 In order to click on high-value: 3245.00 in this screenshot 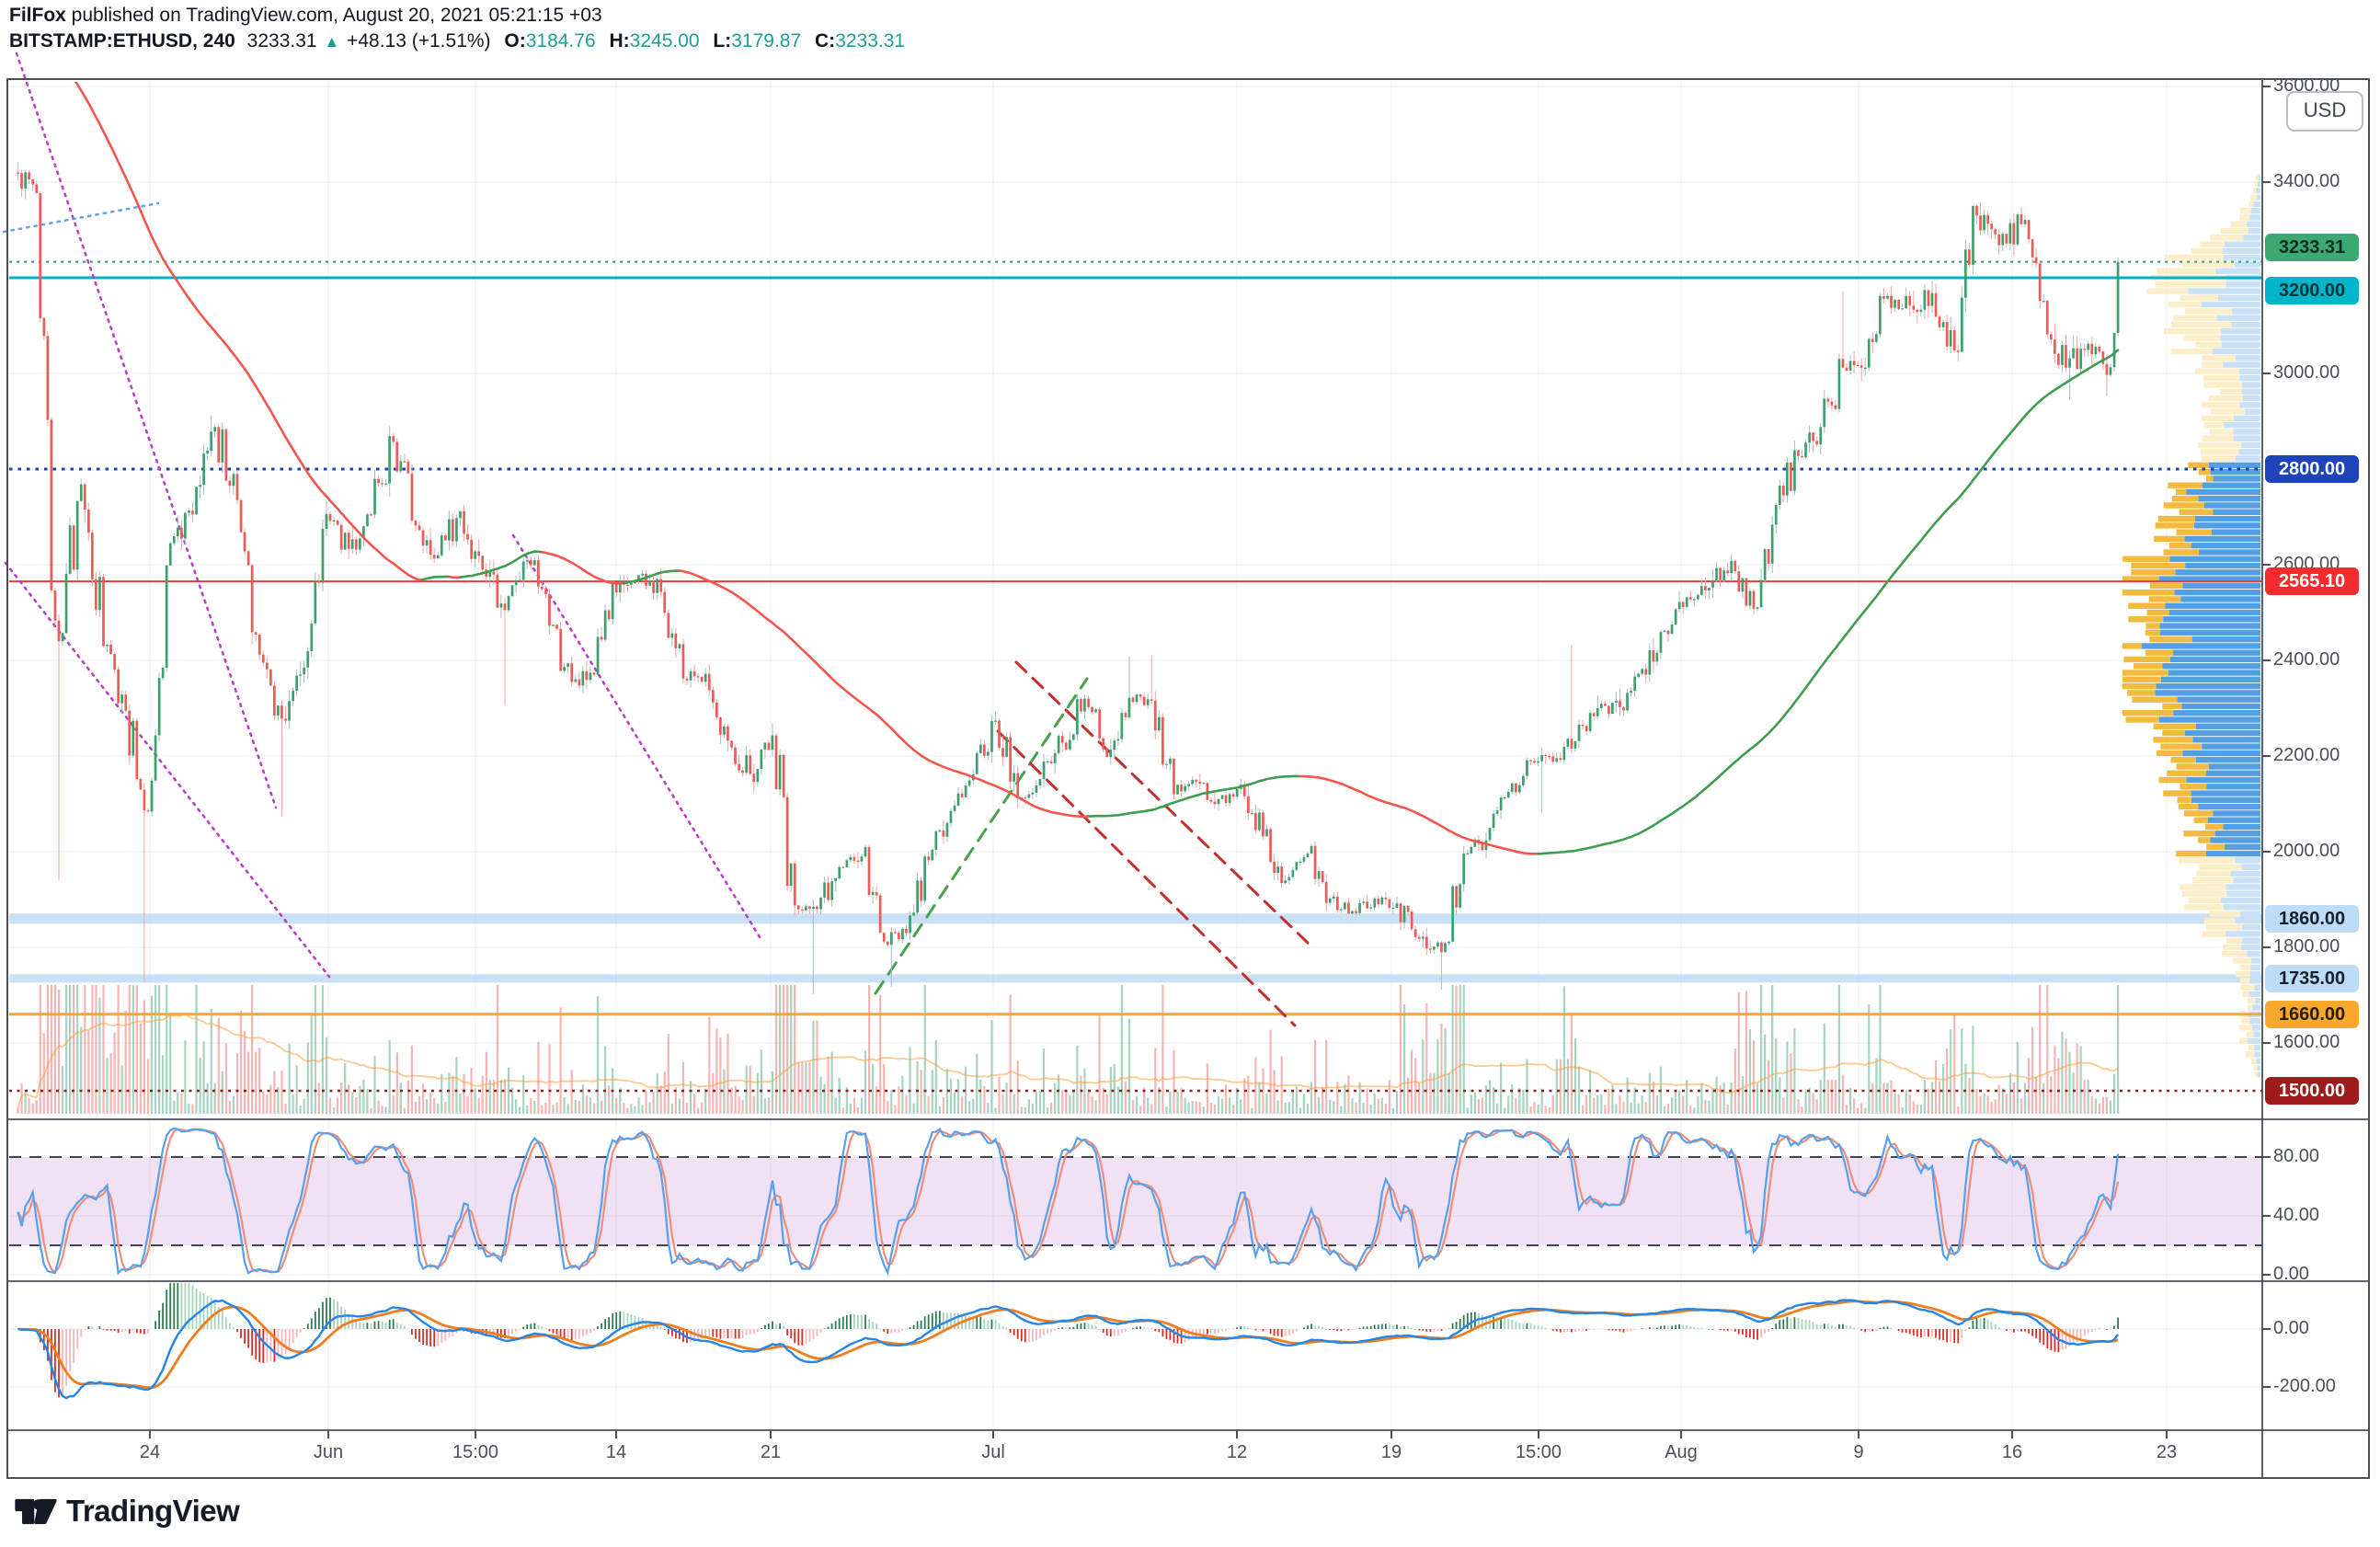, I will do `click(664, 41)`.